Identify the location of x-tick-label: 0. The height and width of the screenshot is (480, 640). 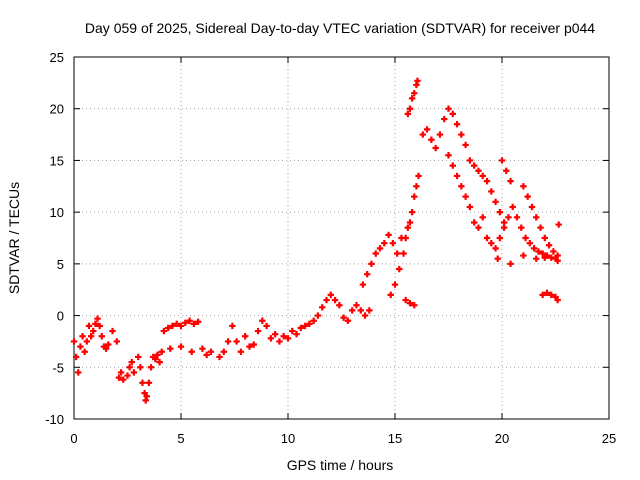
(73, 438).